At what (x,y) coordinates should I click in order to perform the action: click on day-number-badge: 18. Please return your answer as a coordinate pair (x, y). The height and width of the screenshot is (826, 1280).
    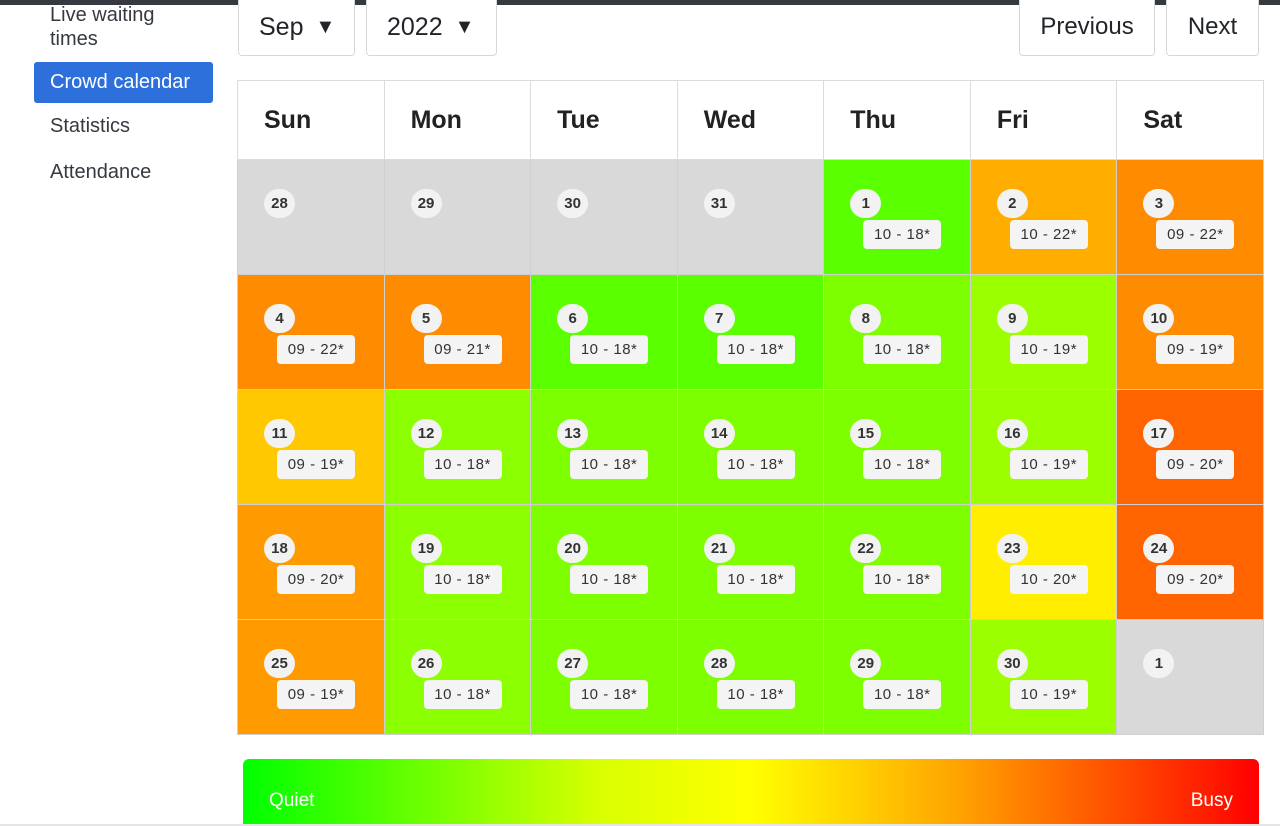
    Looking at the image, I should click on (279, 548).